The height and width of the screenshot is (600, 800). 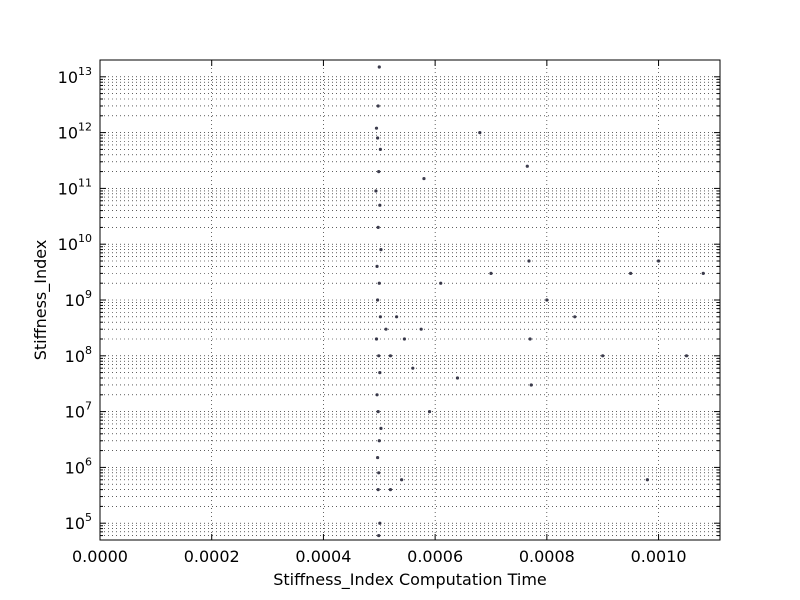 What do you see at coordinates (88, 350) in the screenshot?
I see `y-tick-exponent: 8` at bounding box center [88, 350].